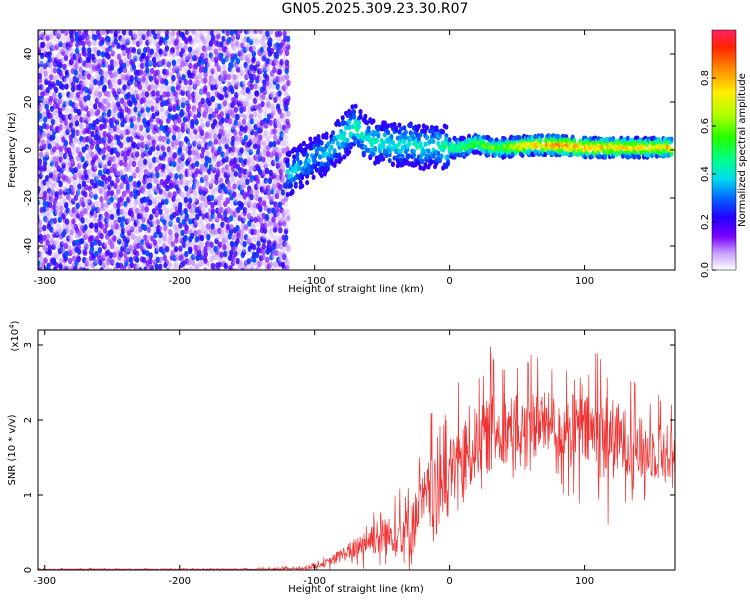  I want to click on snr-y-axis-label: SNR (10 * v/v), so click(12, 449).